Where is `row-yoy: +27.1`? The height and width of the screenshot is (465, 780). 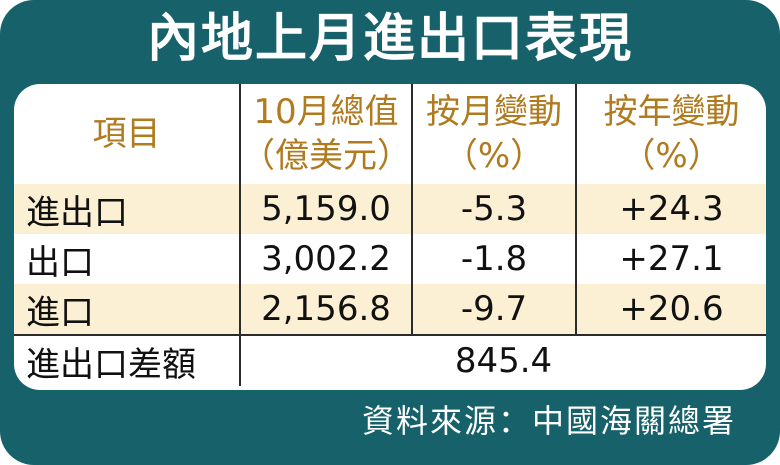 row-yoy: +27.1 is located at coordinates (670, 259).